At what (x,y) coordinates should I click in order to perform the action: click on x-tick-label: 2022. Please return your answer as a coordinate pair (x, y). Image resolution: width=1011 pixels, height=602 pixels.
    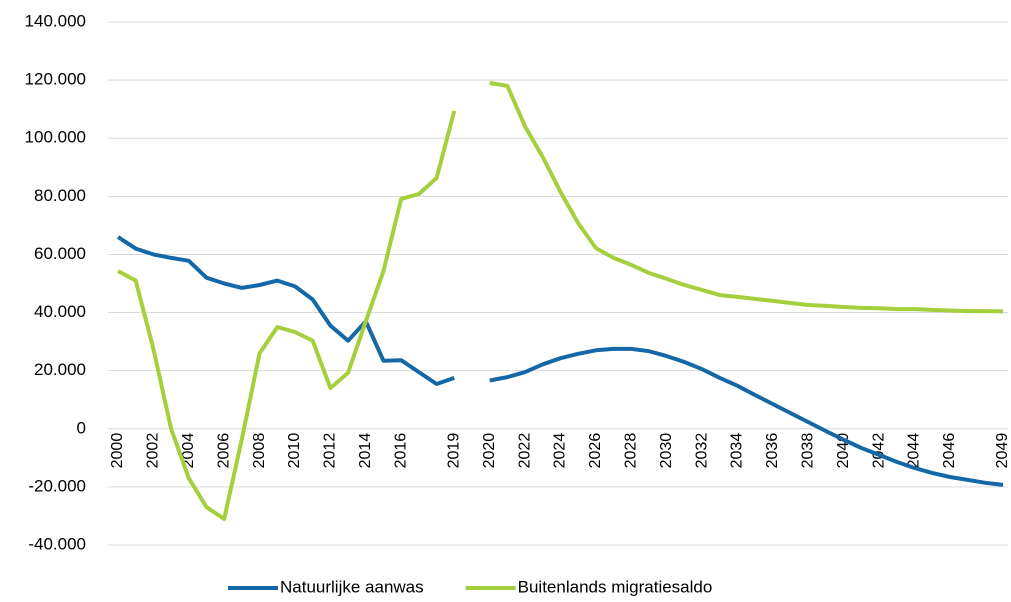
    Looking at the image, I should click on (524, 451).